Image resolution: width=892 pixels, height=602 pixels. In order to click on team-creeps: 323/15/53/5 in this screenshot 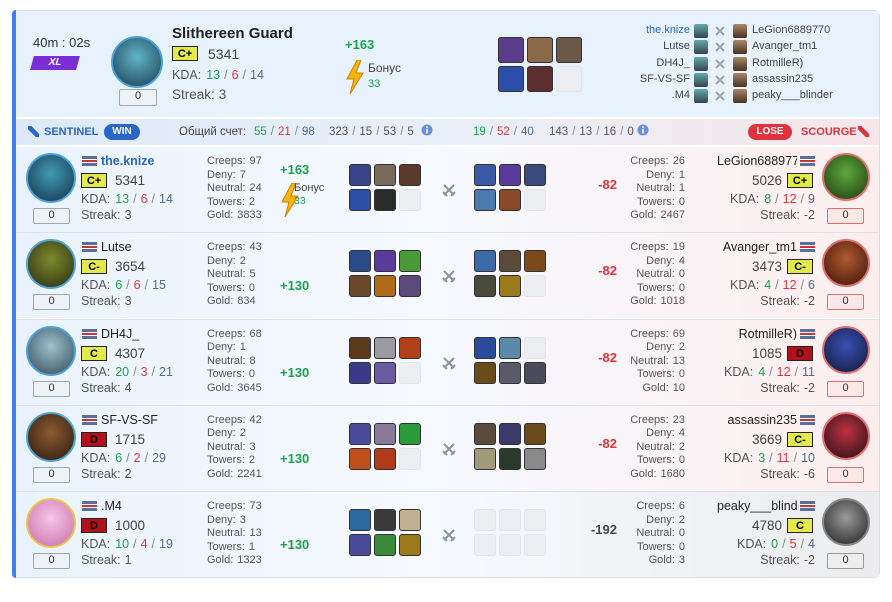, I will do `click(371, 132)`.